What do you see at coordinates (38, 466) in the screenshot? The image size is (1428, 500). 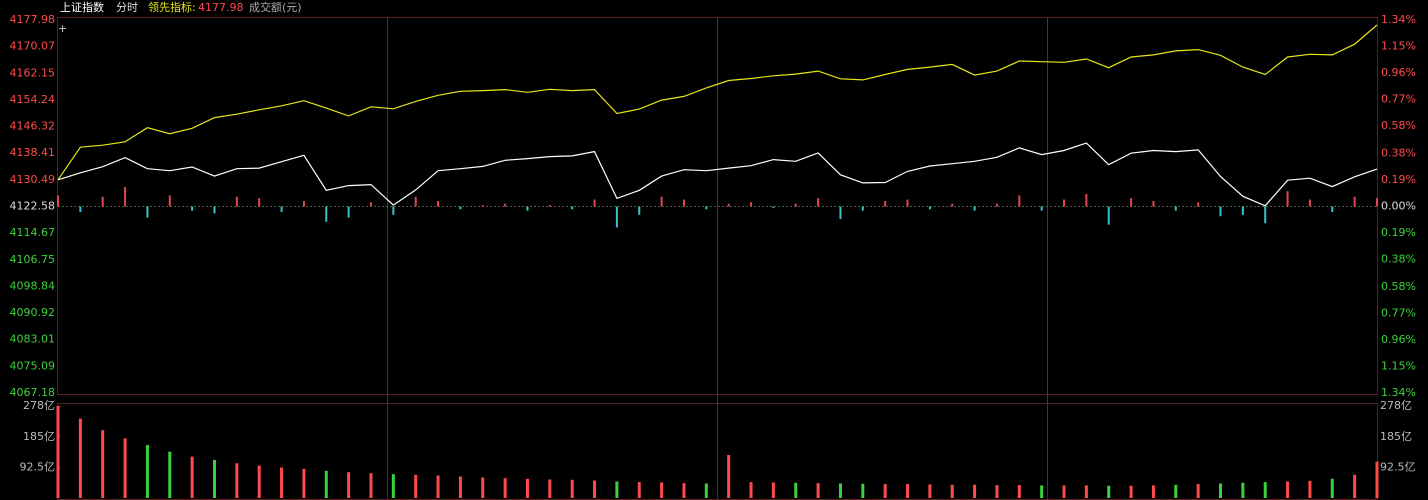 I see `y-tick-label: 92.5亿` at bounding box center [38, 466].